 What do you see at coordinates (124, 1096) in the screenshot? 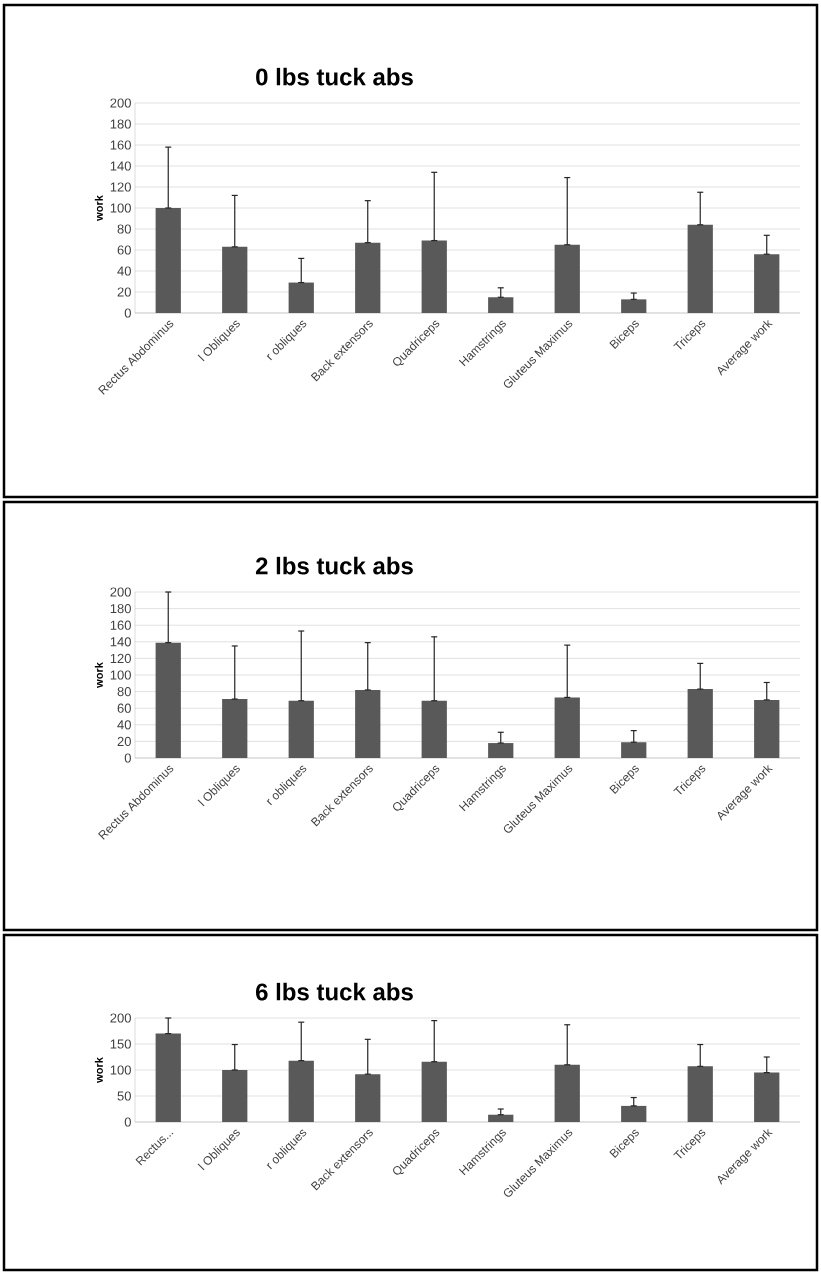
I see `y-tick-label: 50` at bounding box center [124, 1096].